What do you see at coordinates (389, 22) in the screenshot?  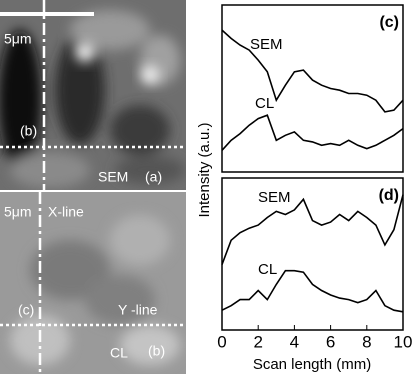 I see `panel-label: (c)` at bounding box center [389, 22].